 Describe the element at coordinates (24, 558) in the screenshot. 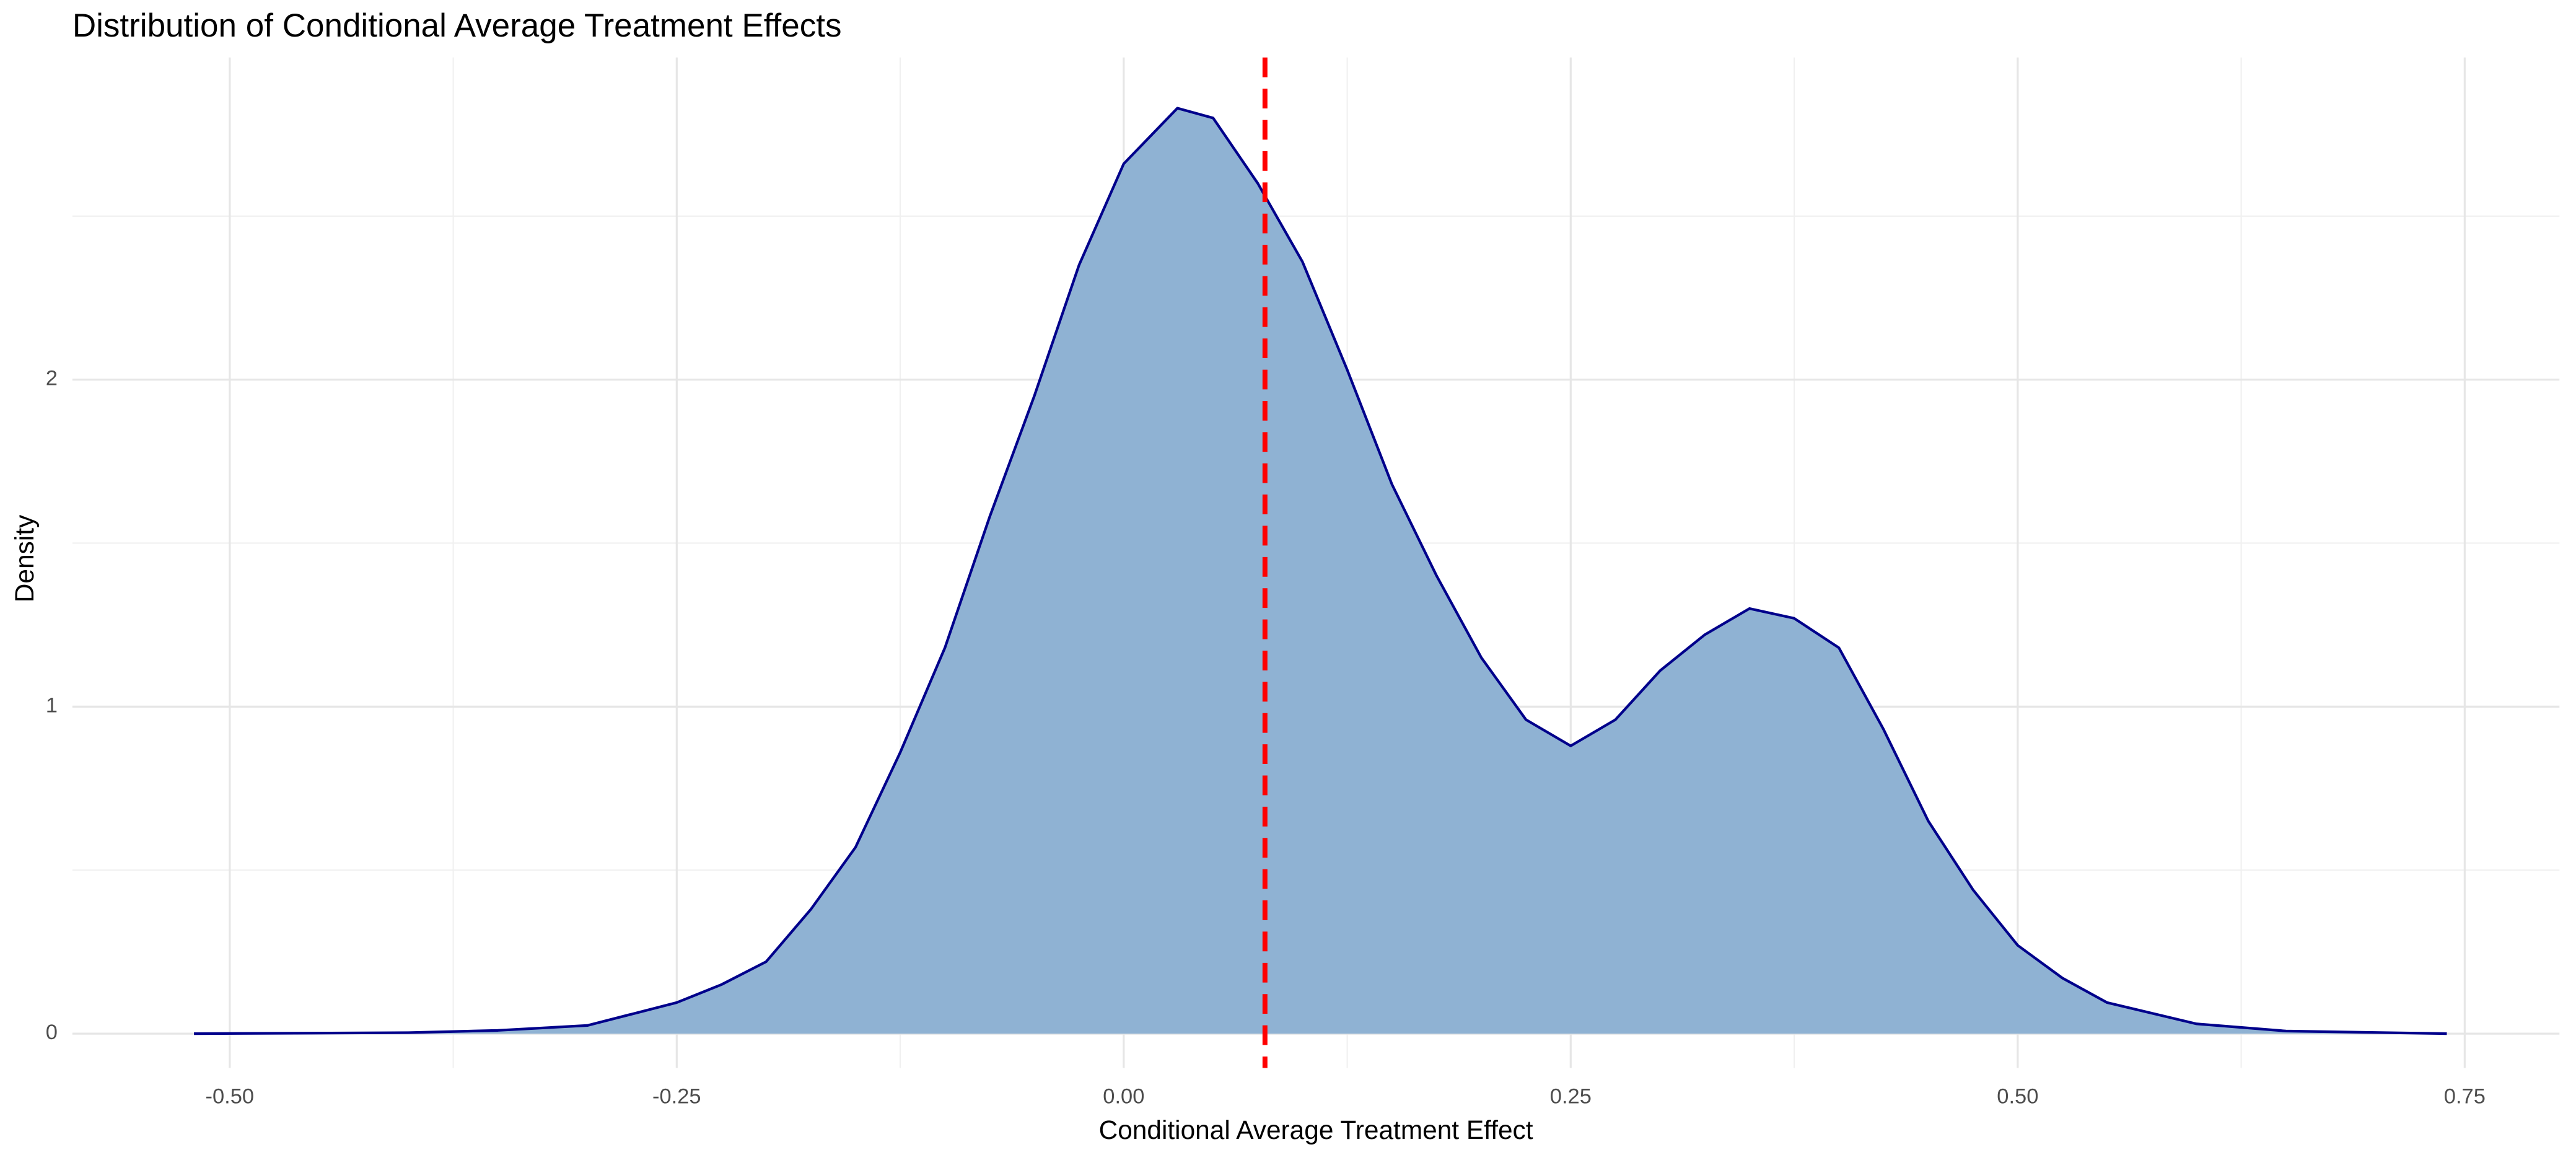

I see `y-axis-title: Density` at that location.